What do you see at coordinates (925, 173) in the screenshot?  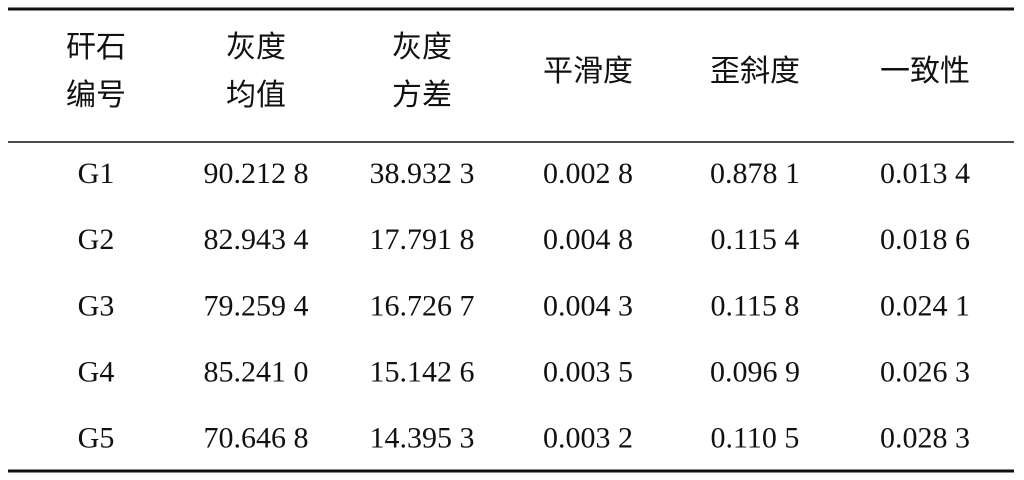 I see `cell: 0.013 4` at bounding box center [925, 173].